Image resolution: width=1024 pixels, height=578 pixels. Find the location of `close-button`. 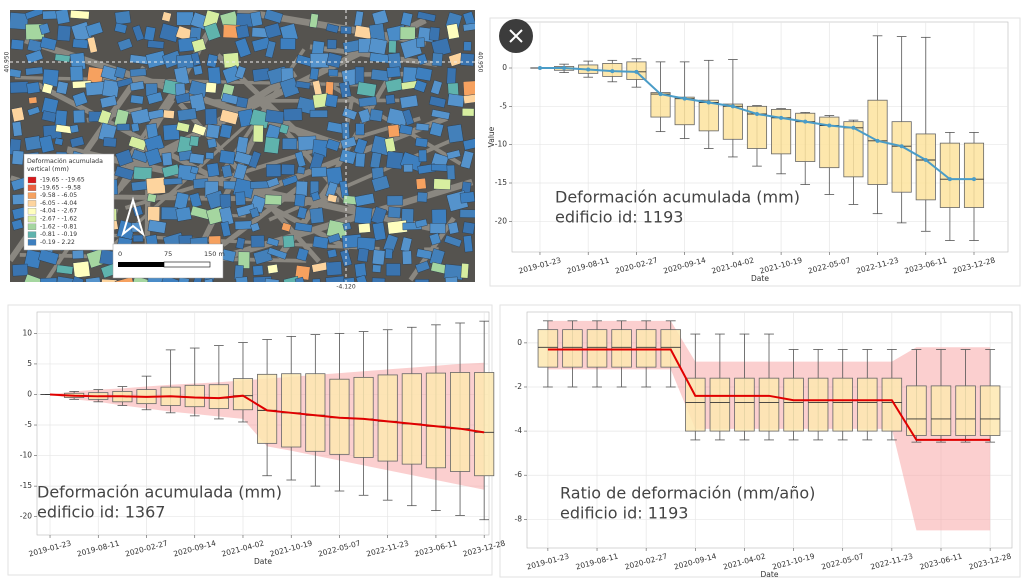

close-button is located at coordinates (516, 36).